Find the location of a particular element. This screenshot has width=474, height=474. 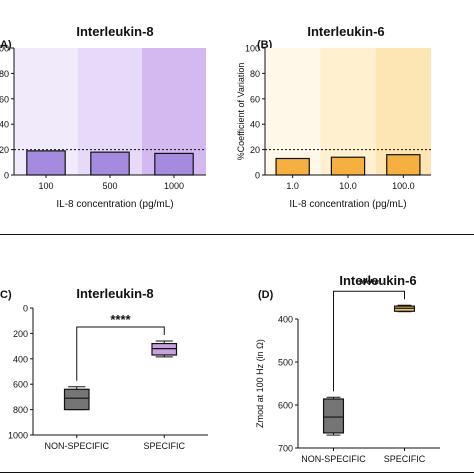

x-tick-label: 1.0 is located at coordinates (292, 186).